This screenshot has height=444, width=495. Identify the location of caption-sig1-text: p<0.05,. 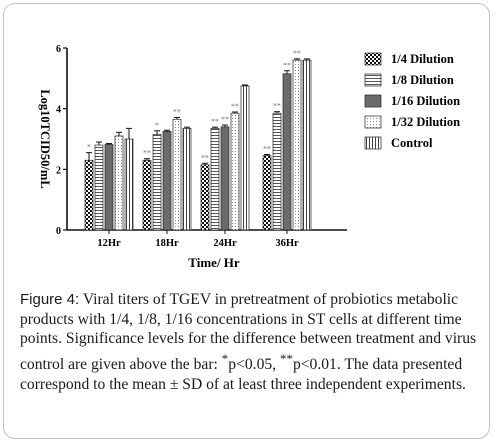
(254, 364).